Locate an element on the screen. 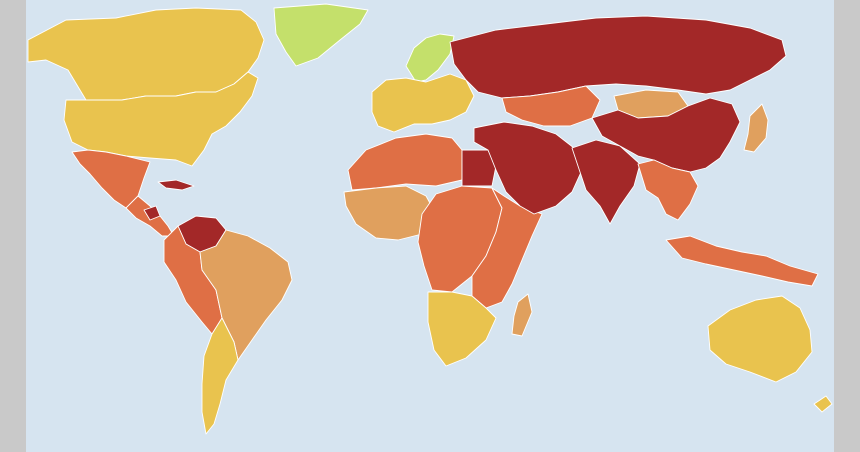 This screenshot has width=860, height=452. madagascar-region is located at coordinates (522, 315).